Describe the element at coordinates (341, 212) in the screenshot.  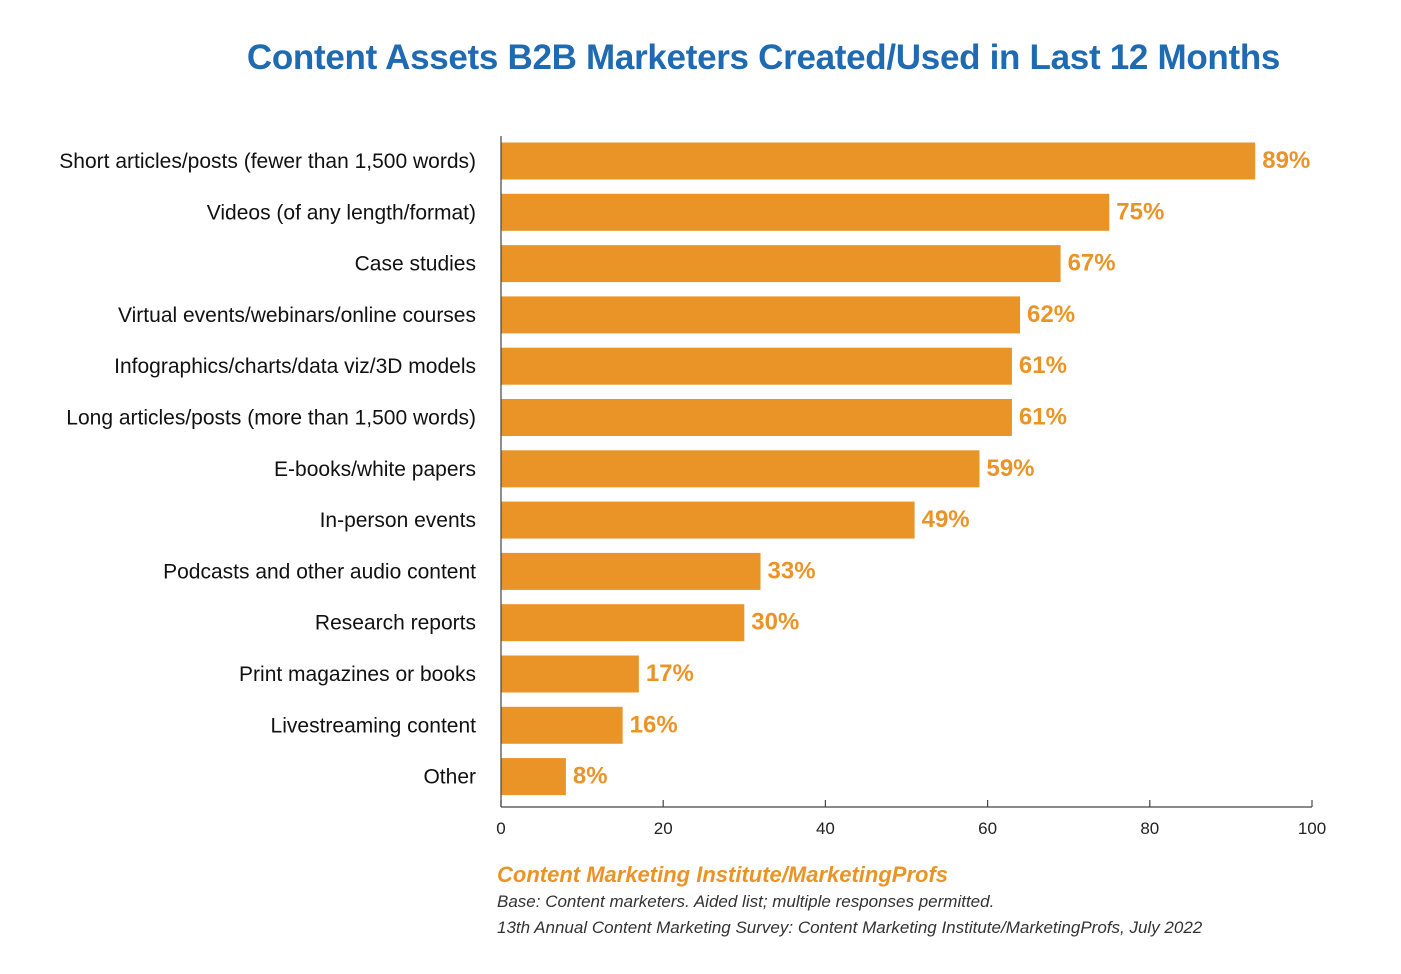
I see `category-label: Videos (of any length/format)` at that location.